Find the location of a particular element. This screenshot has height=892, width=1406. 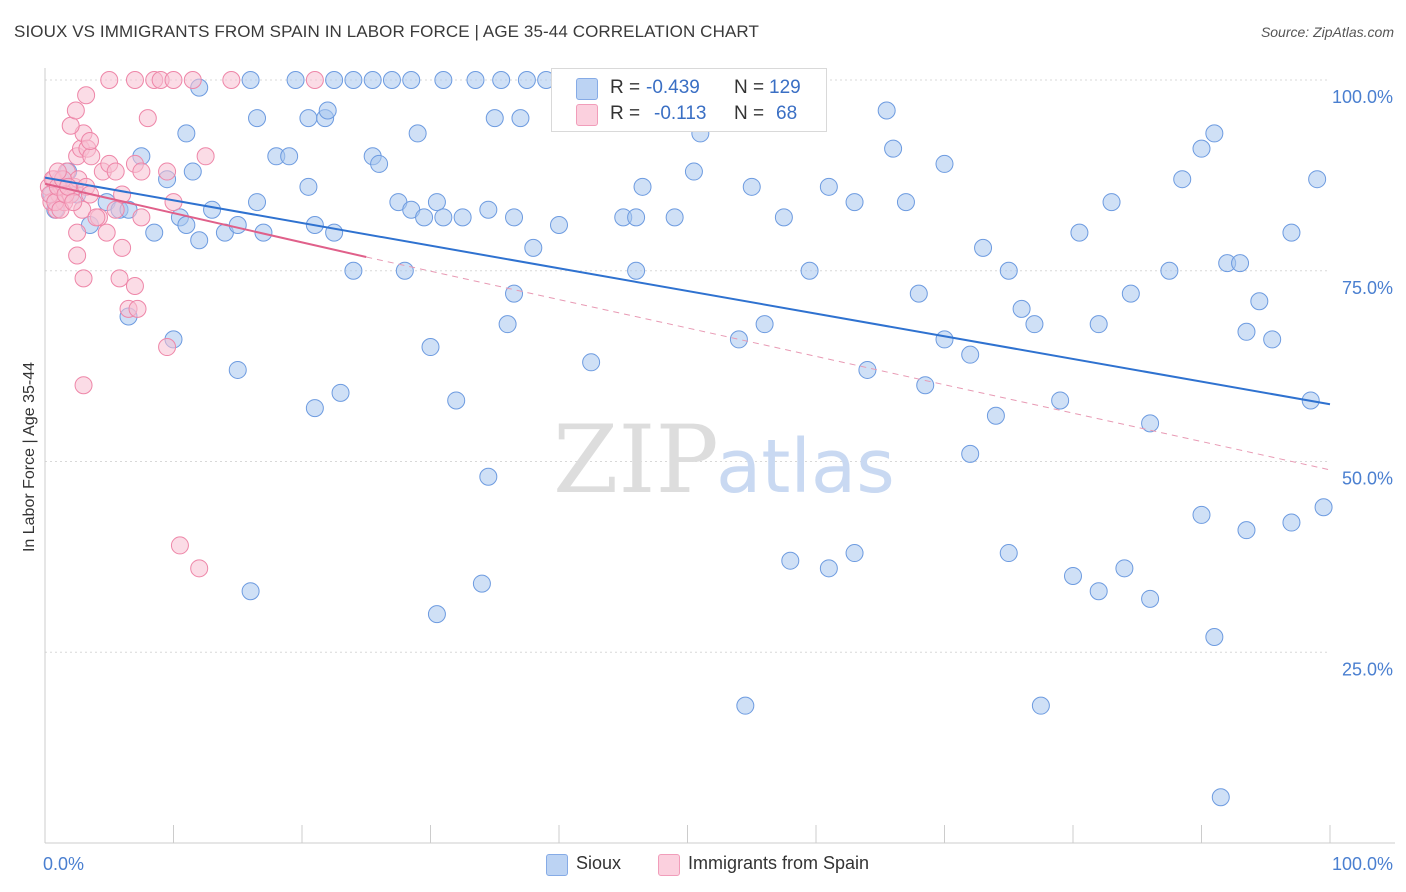

watermark-zip: ZIP is located at coordinates (636, 460).